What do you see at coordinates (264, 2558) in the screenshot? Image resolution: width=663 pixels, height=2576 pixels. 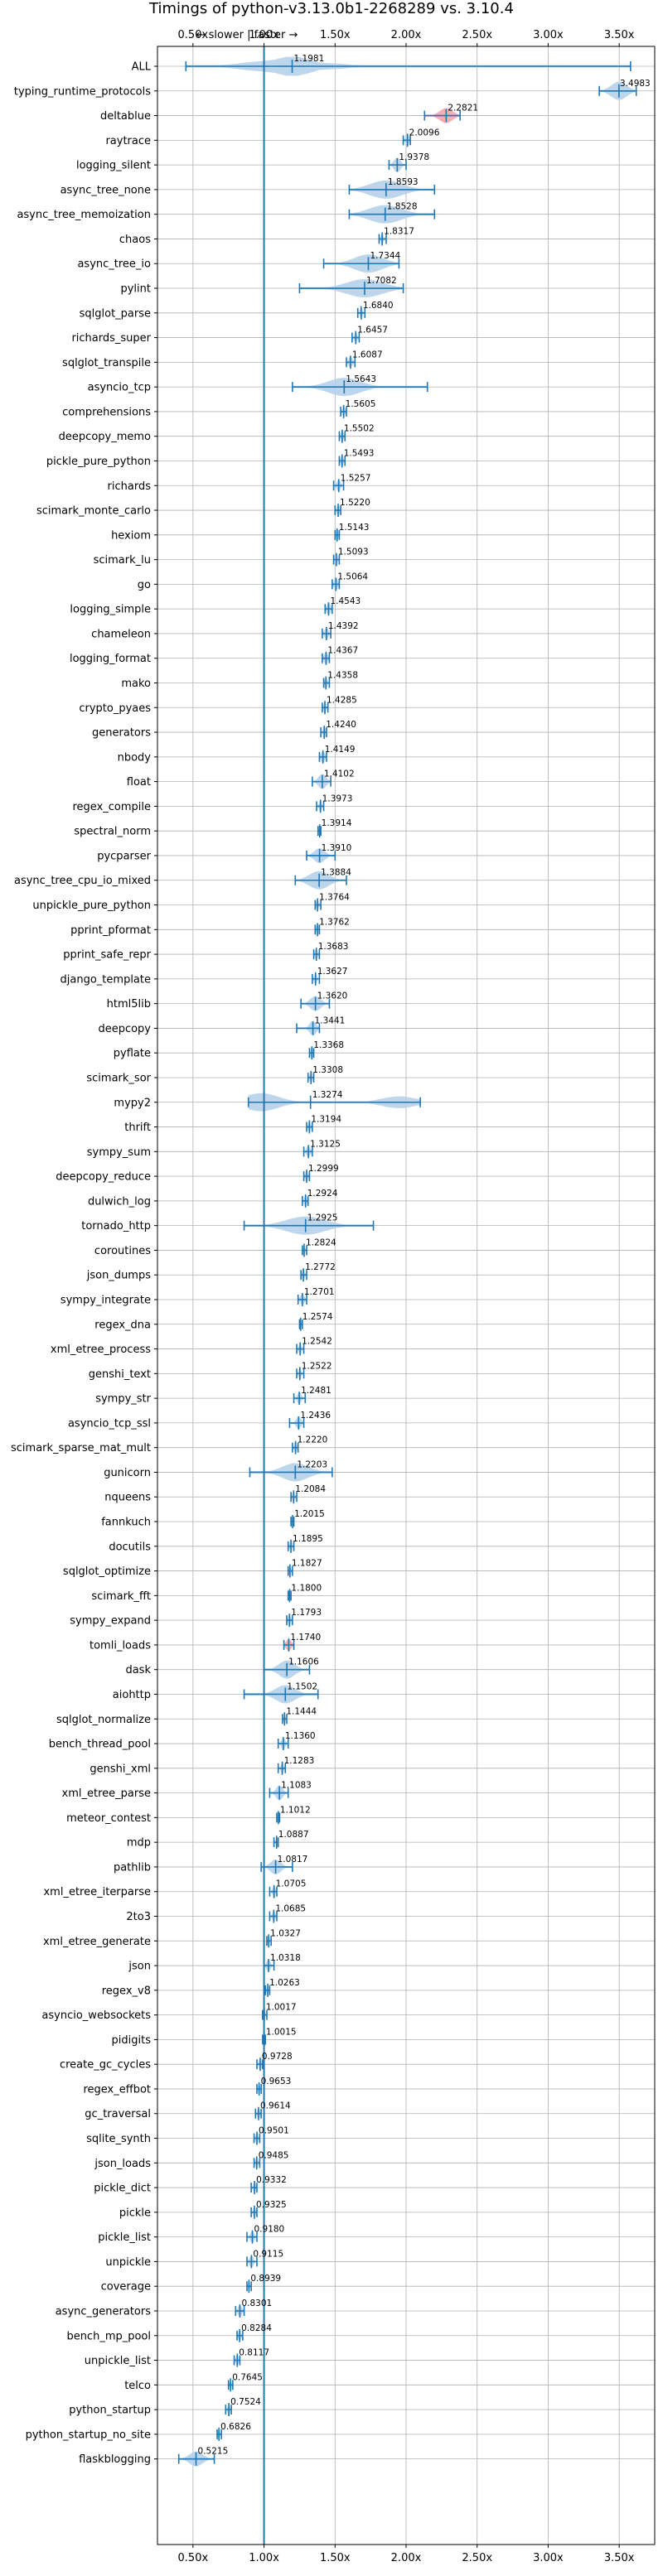 I see `x-tick-label-bottom: 1.00x` at bounding box center [264, 2558].